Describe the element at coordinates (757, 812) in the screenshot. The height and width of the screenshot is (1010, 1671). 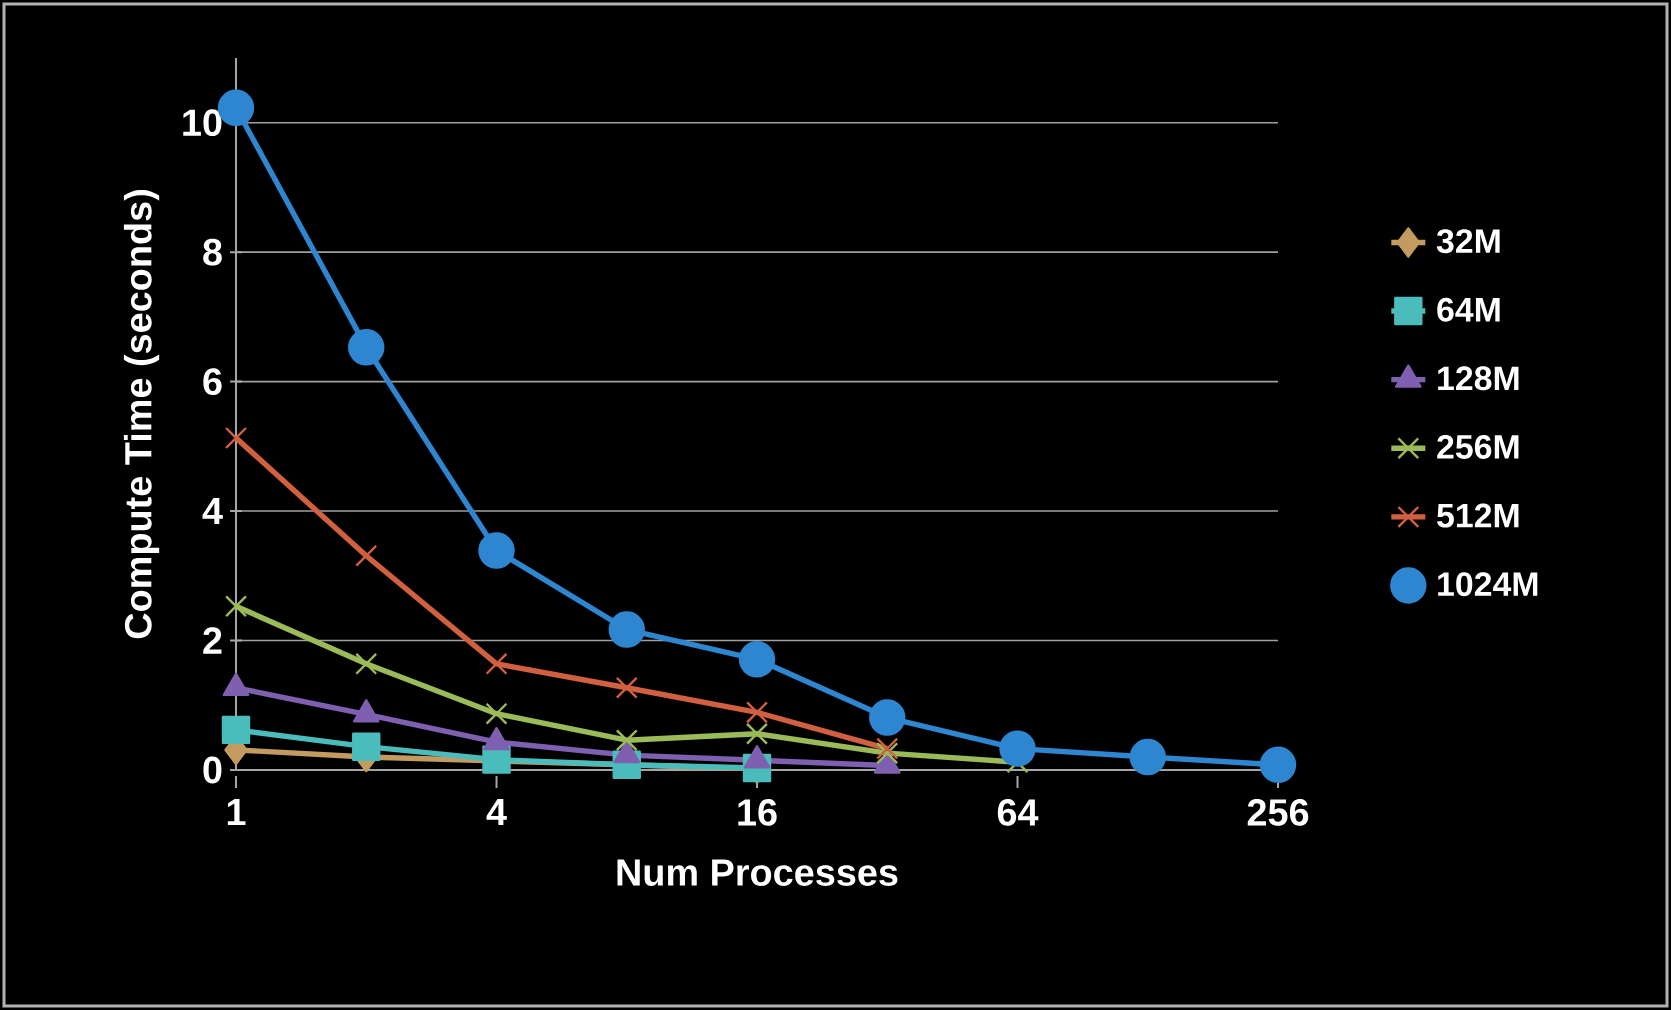
I see `x-tick-label: 16` at that location.